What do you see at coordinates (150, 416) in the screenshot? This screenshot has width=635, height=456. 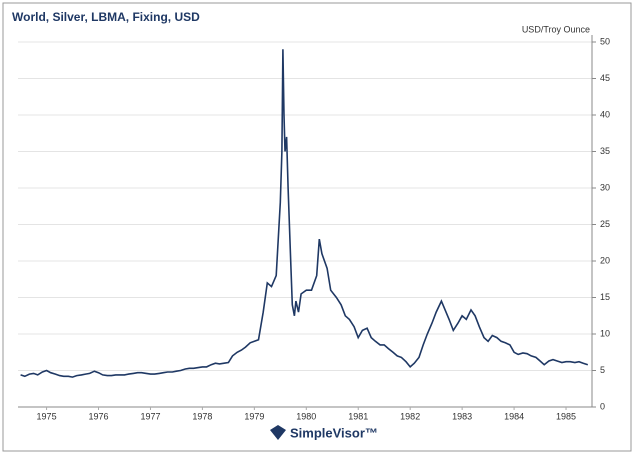 I see `x-tick-label: 1977` at bounding box center [150, 416].